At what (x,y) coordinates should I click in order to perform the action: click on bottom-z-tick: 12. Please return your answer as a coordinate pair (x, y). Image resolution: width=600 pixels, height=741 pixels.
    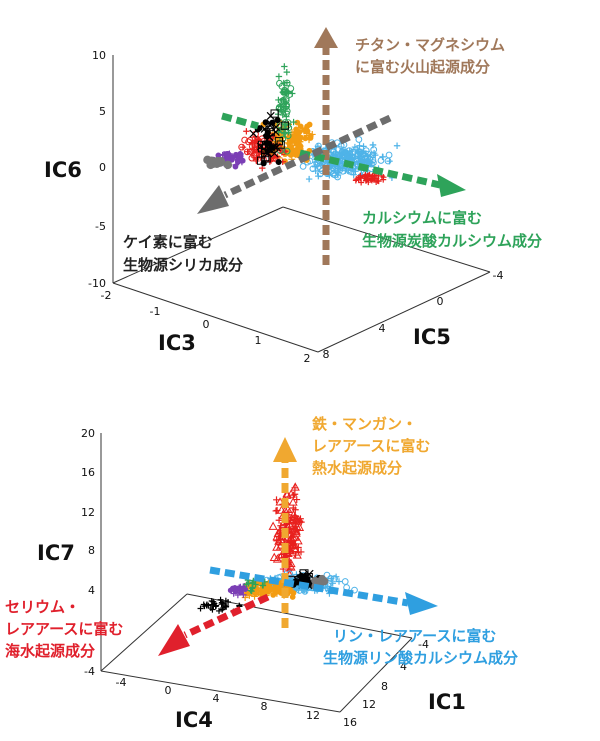
    Looking at the image, I should click on (88, 512).